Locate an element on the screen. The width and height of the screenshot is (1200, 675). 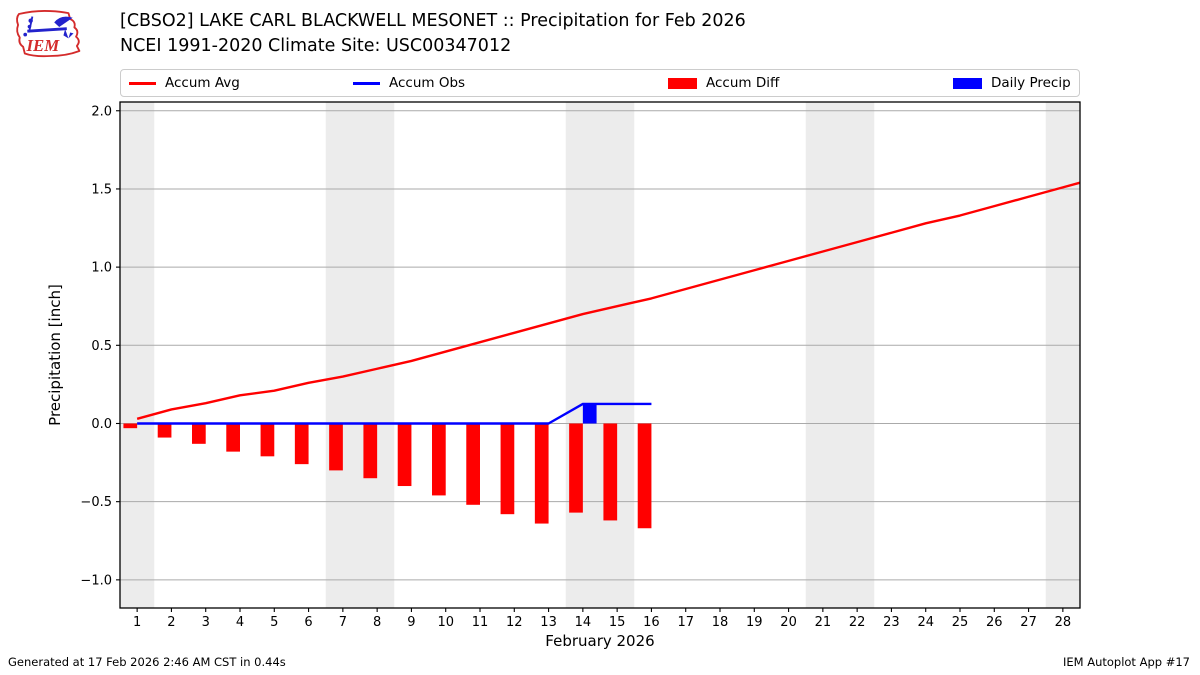
y-tick-label: −1.0 is located at coordinates (96, 580).